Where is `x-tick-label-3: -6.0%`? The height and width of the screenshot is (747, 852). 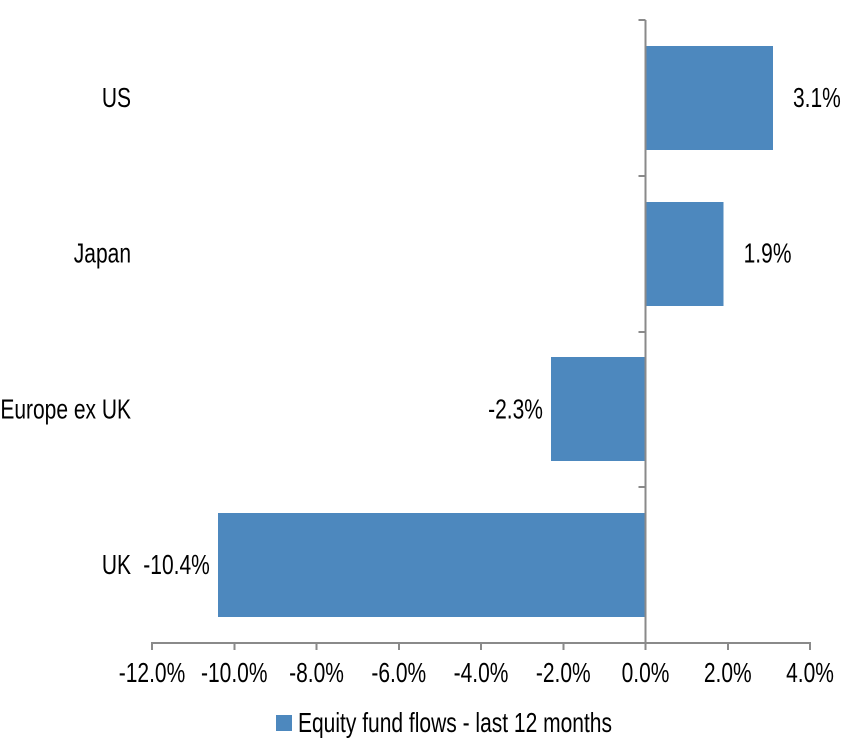
x-tick-label-3: -6.0% is located at coordinates (398, 673).